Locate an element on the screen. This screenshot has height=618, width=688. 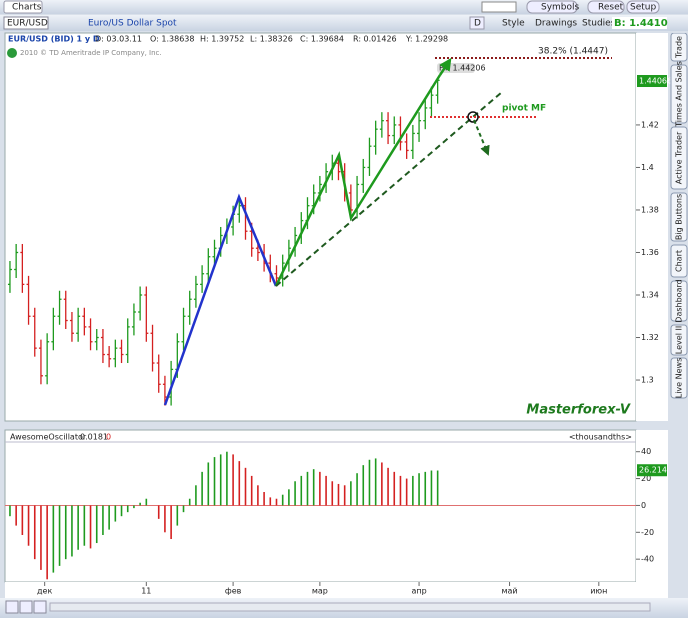
last-price-box is located at coordinates (652, 81).